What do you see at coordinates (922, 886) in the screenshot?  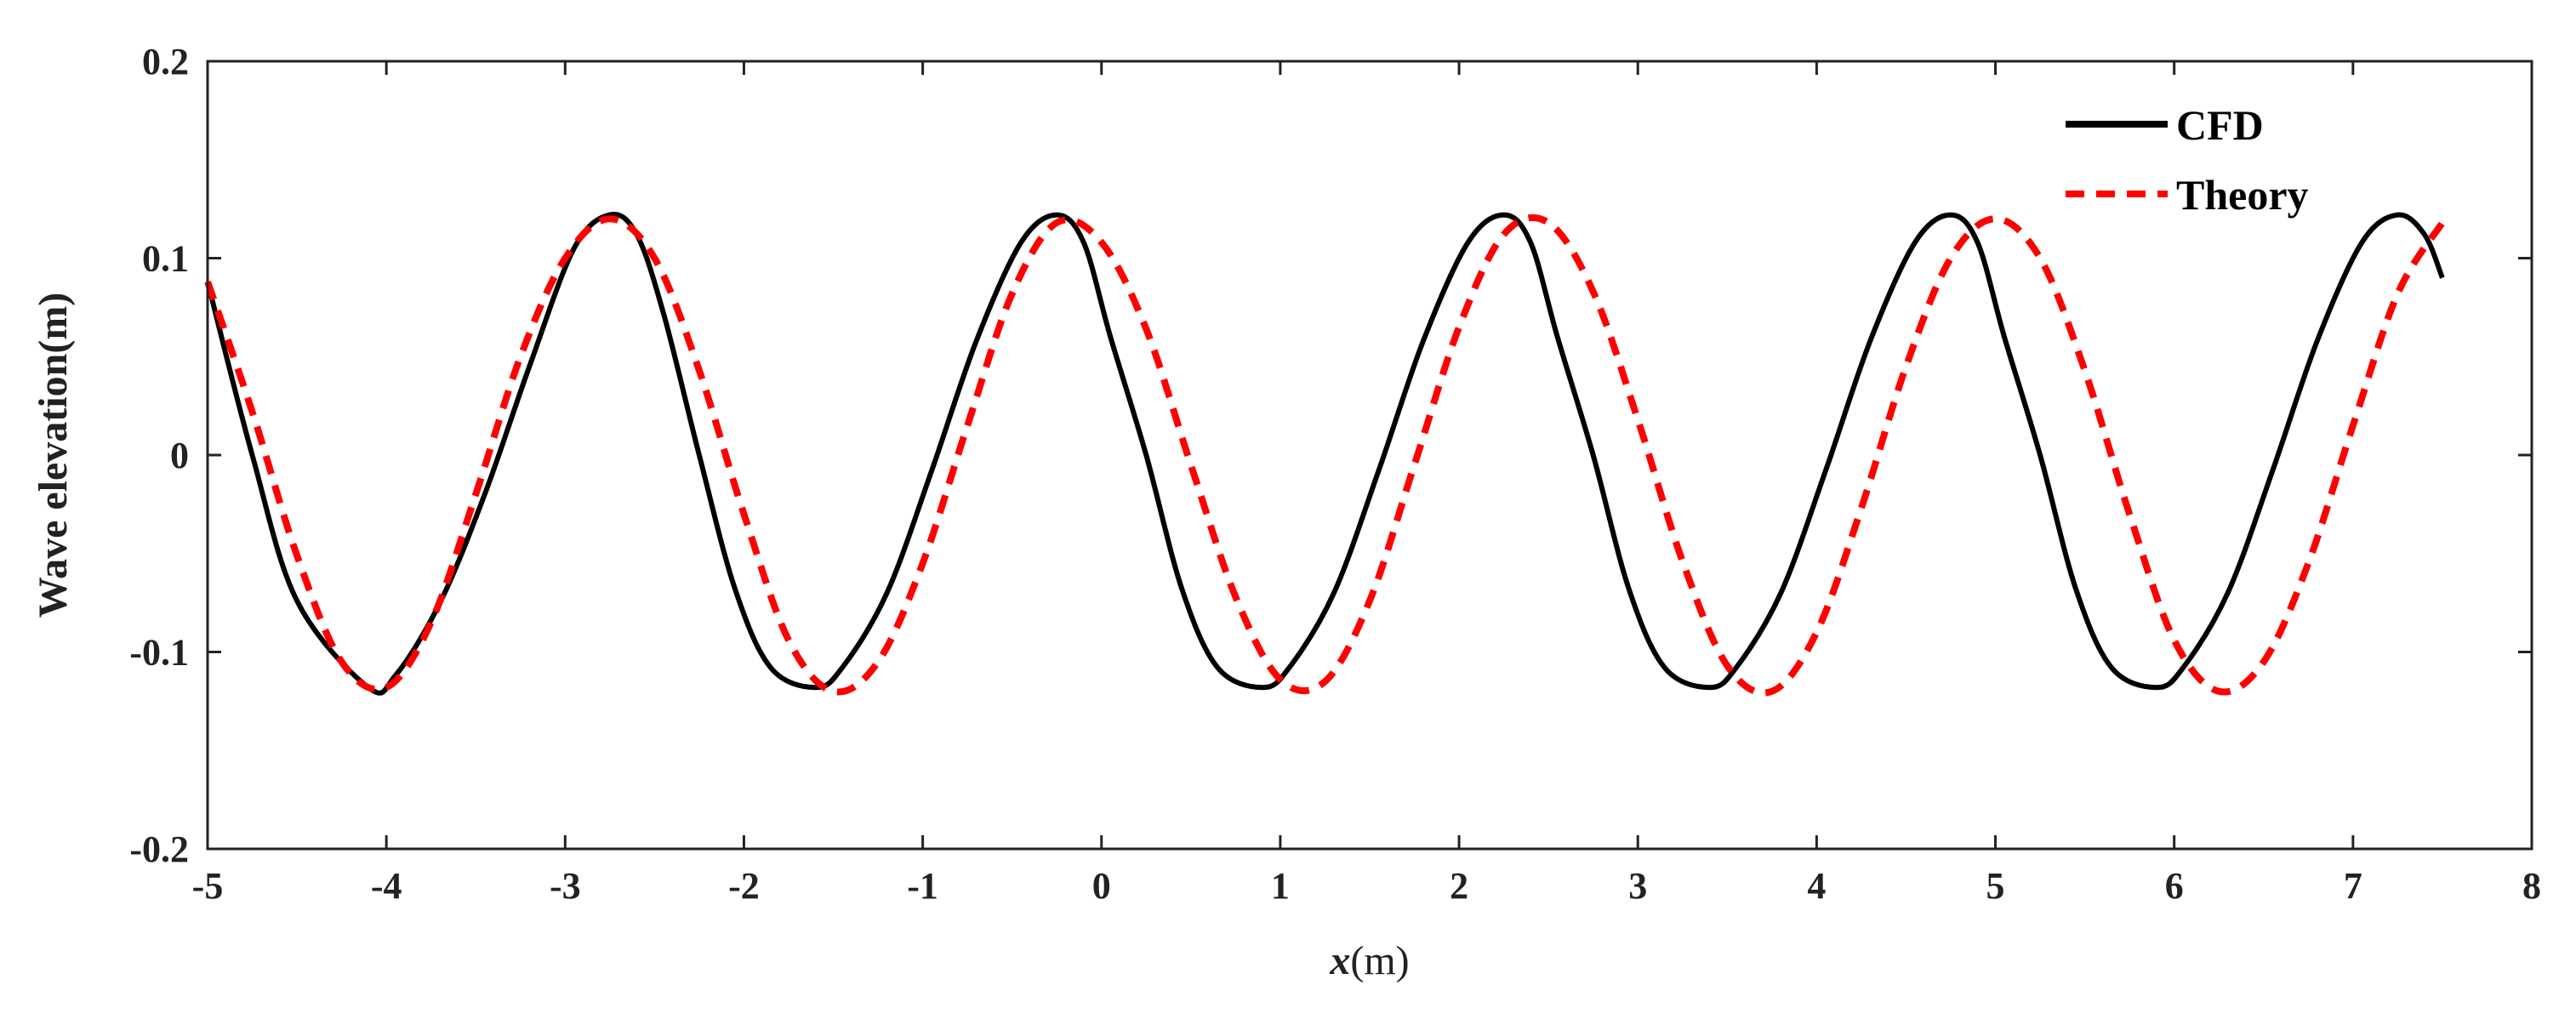 I see `x-tick-label: -1` at bounding box center [922, 886].